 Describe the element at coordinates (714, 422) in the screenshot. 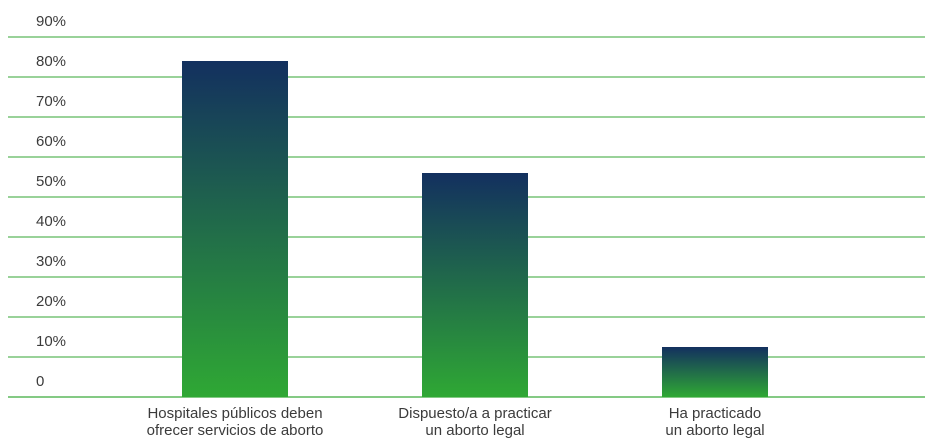

I see `x-category-label: Ha practicado un aborto legal` at that location.